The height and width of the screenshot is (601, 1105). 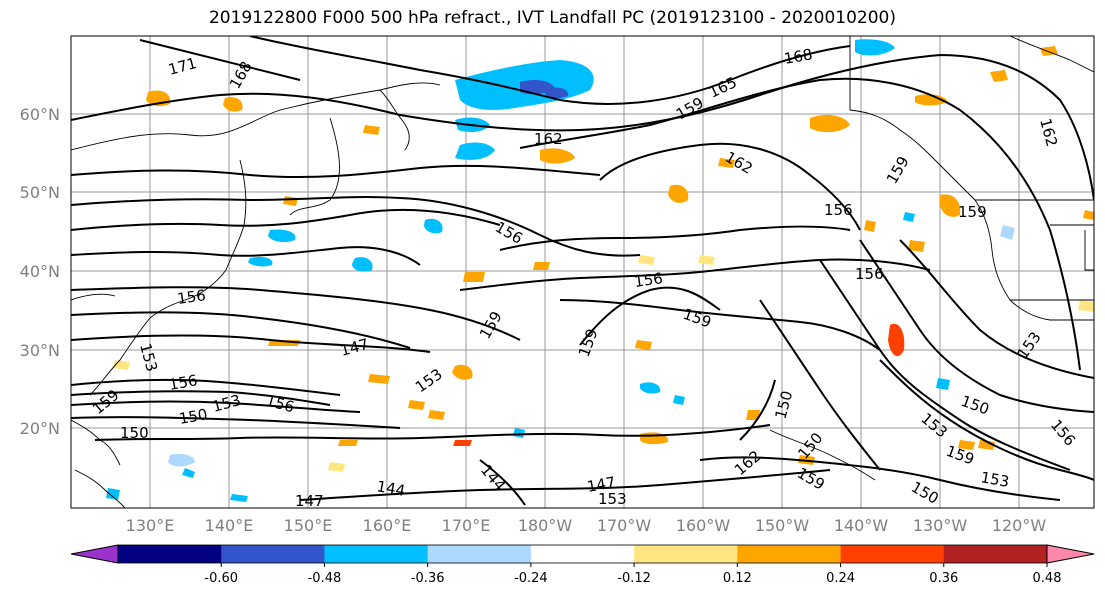 I want to click on lat-label-20n: 20°N, so click(x=40, y=428).